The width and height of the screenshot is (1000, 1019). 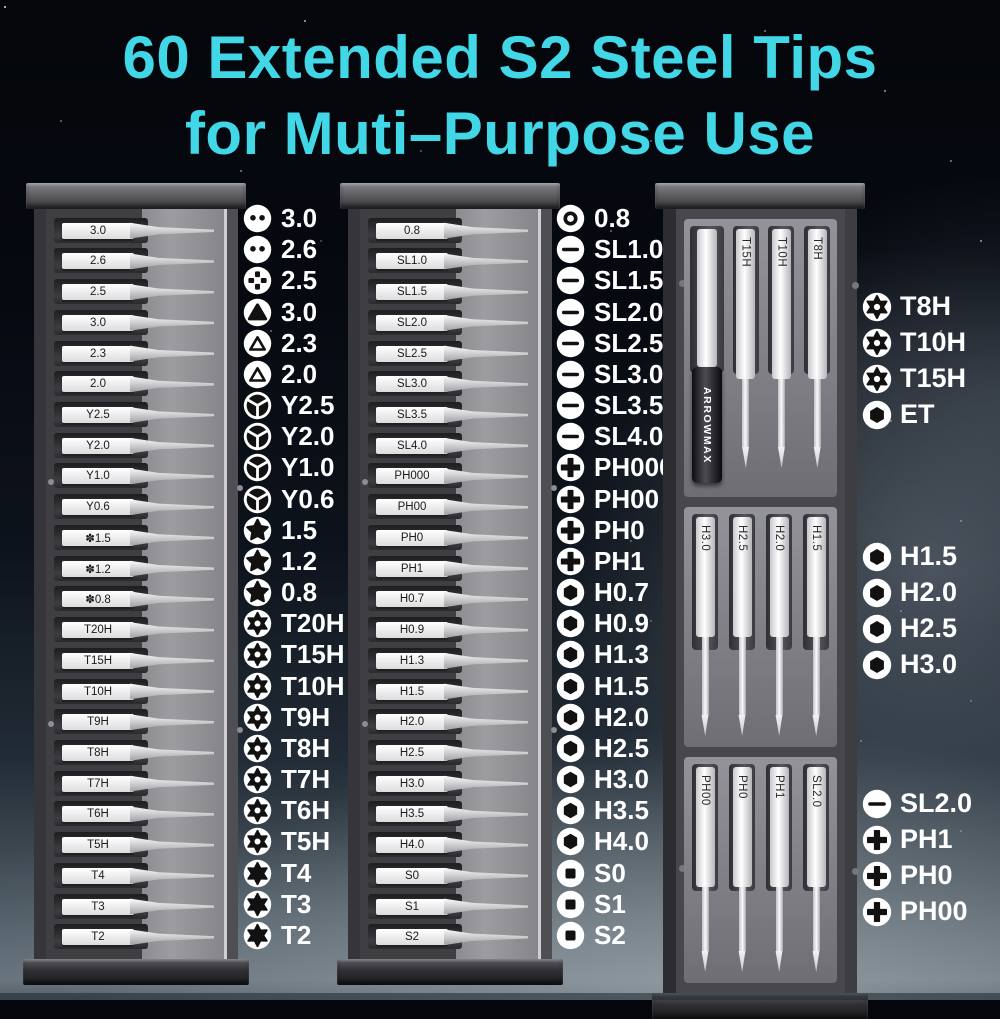 What do you see at coordinates (136, 261) in the screenshot?
I see `bit-row: 2.6` at bounding box center [136, 261].